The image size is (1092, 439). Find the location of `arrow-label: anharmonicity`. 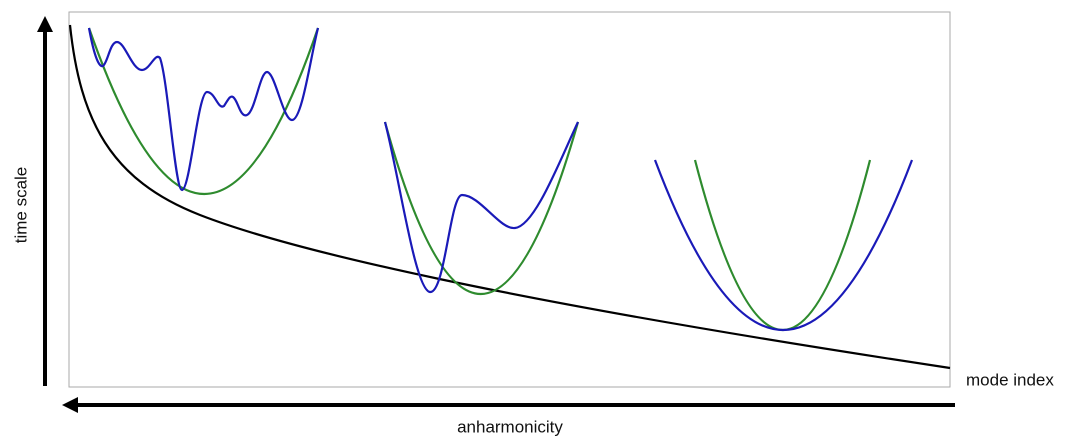

arrow-label: anharmonicity is located at coordinates (510, 426).